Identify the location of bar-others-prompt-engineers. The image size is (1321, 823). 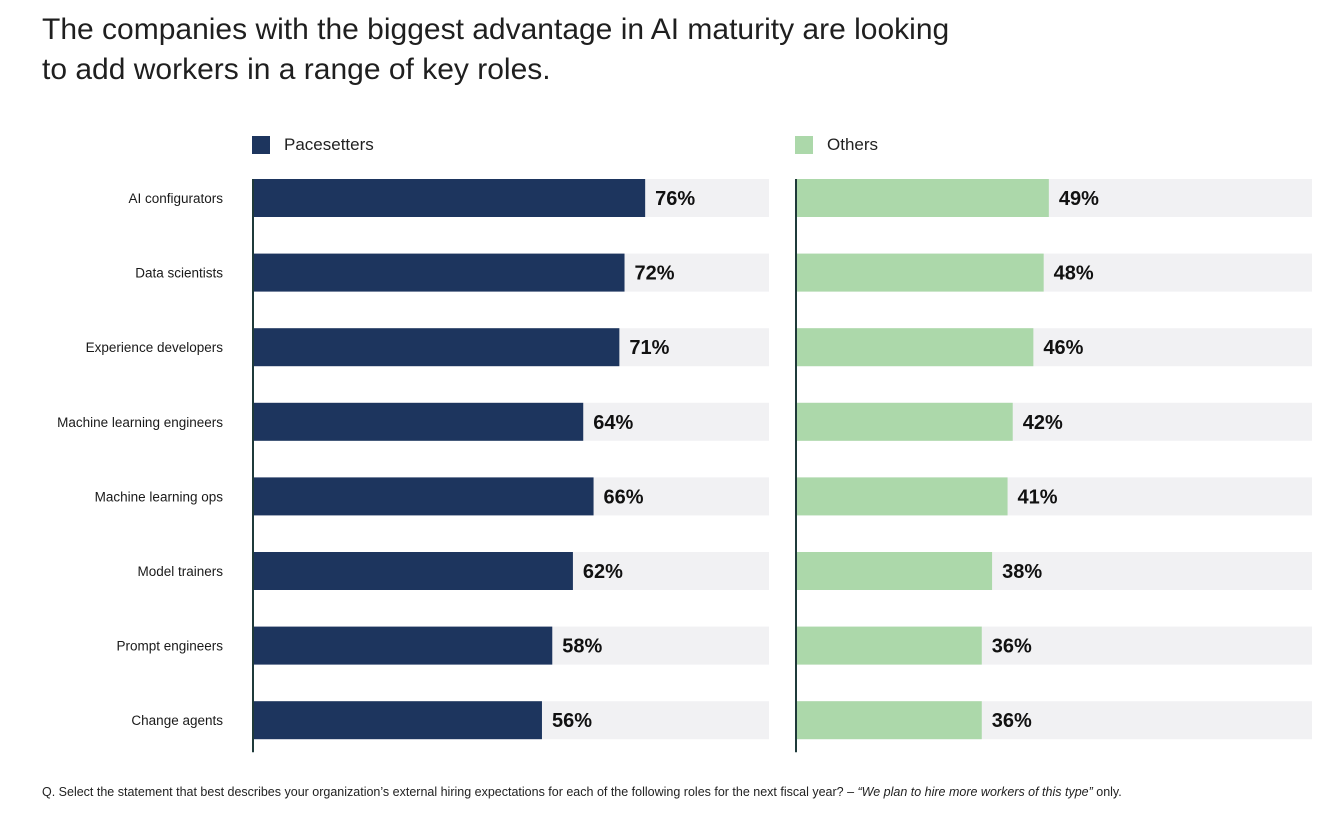
(889, 645).